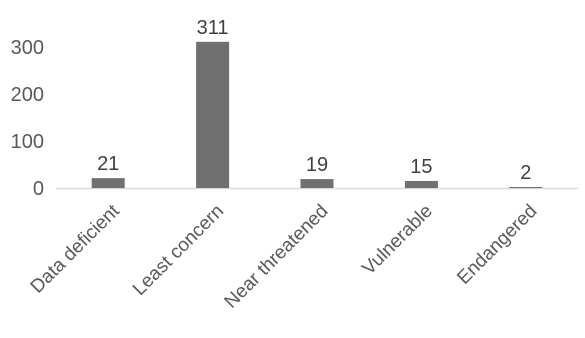 The image size is (585, 338). I want to click on data-label: 2, so click(525, 173).